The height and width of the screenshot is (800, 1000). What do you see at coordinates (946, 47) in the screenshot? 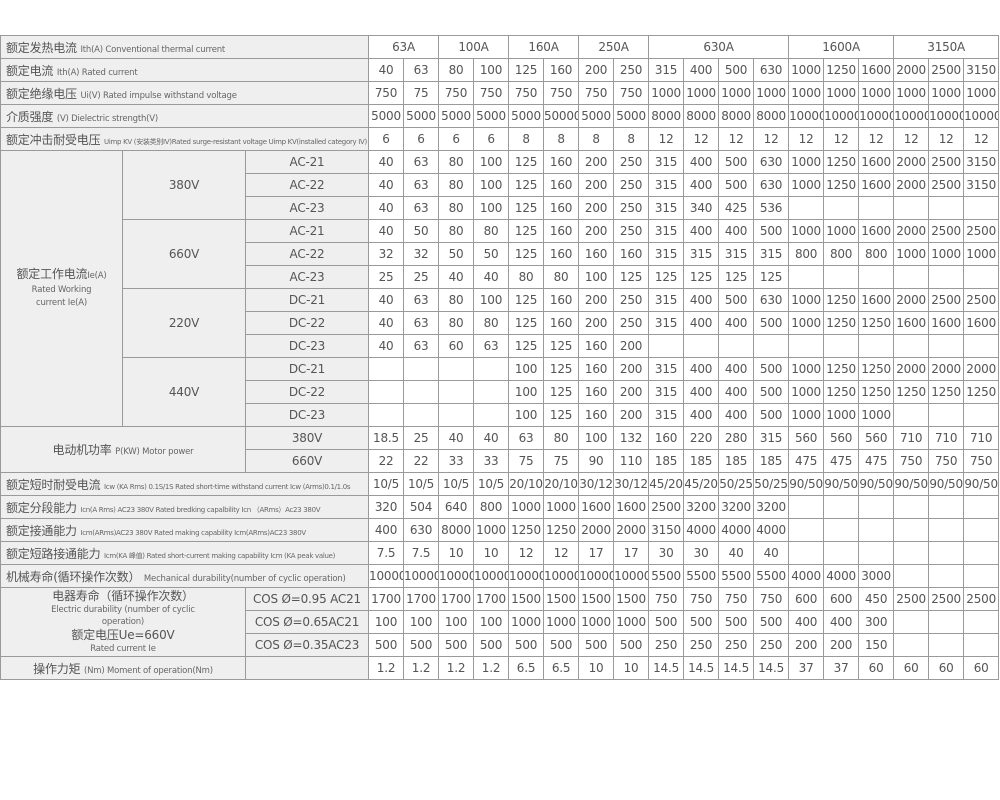
I see `current-group-header: 3150A` at bounding box center [946, 47].